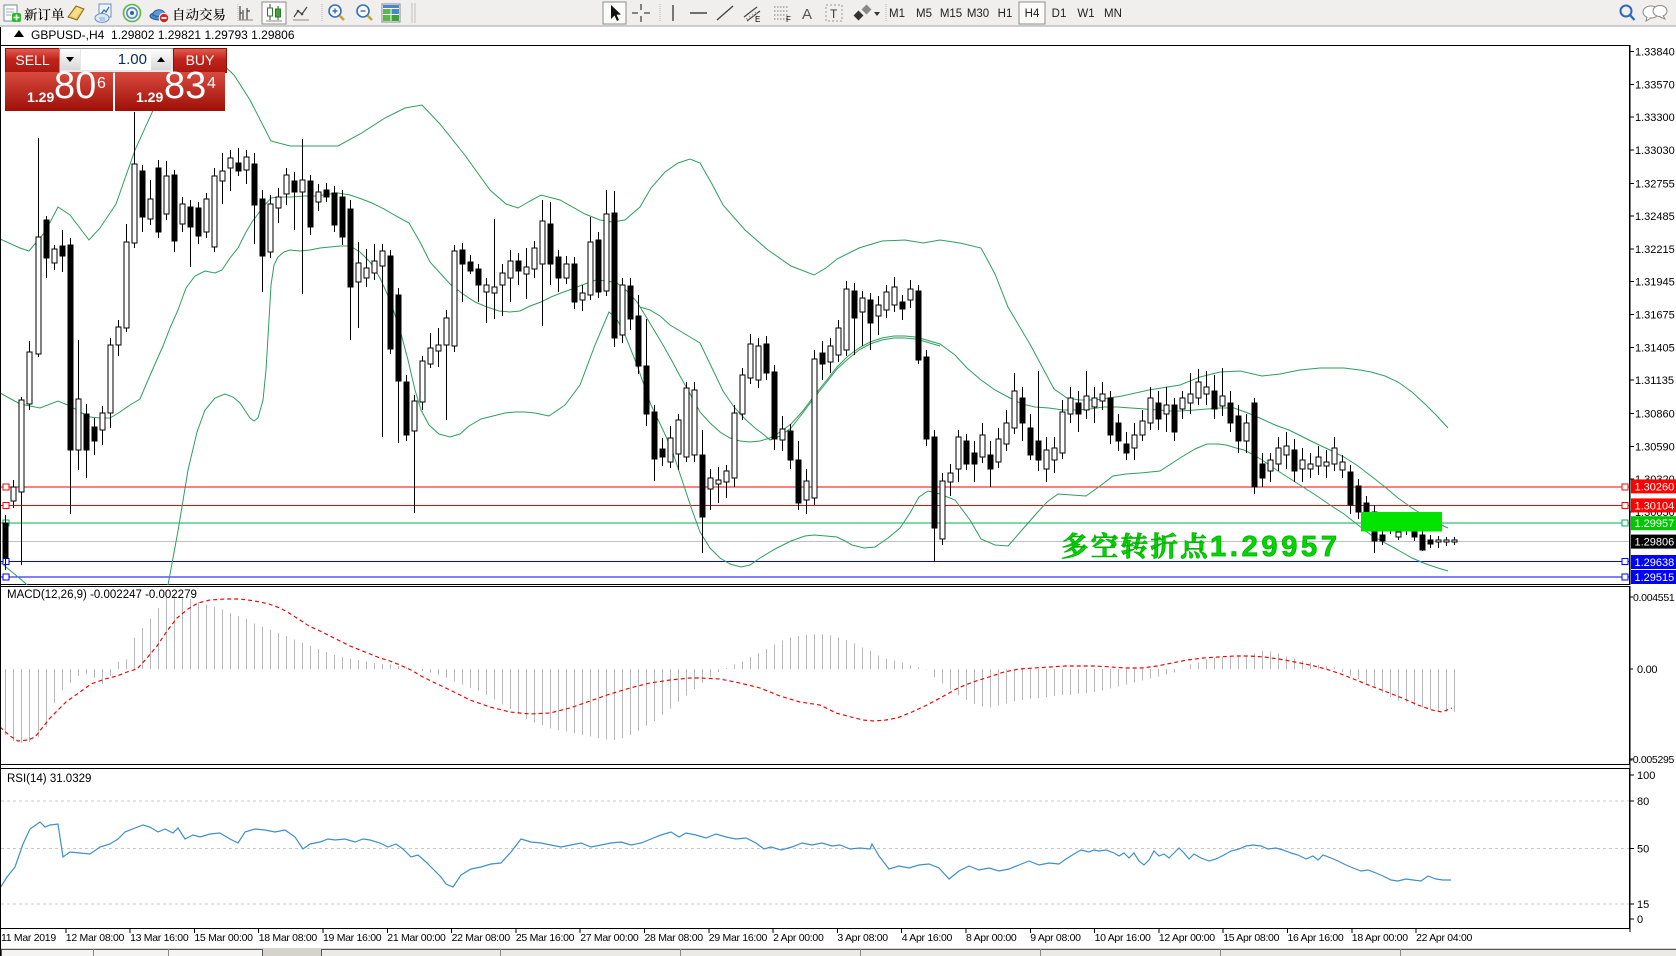 This screenshot has width=1676, height=956. What do you see at coordinates (1655, 217) in the screenshot?
I see `svg-text: 1.32485` at bounding box center [1655, 217].